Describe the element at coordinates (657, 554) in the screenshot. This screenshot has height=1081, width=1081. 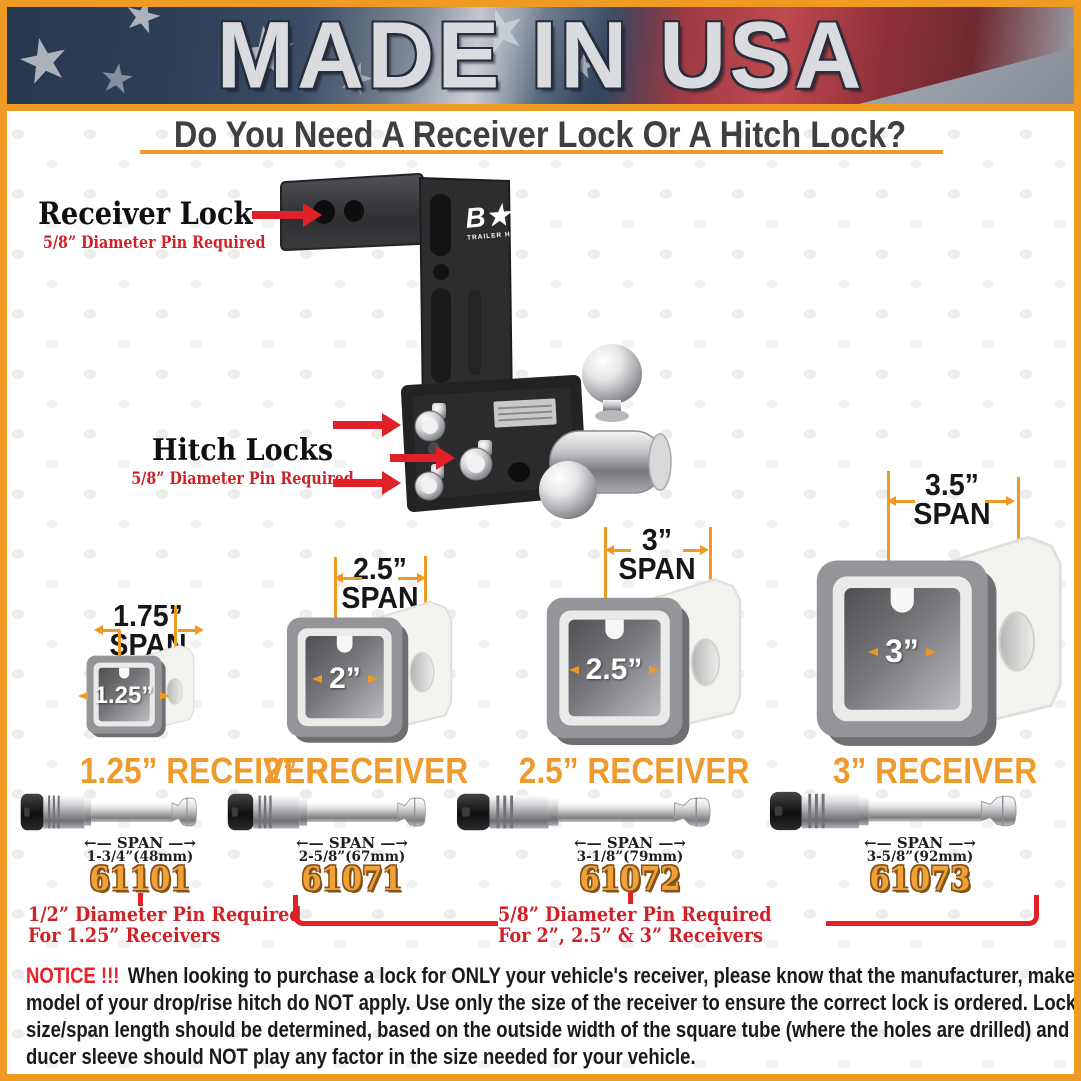
I see `receiver-span-label-3: 3” SPAN` at that location.